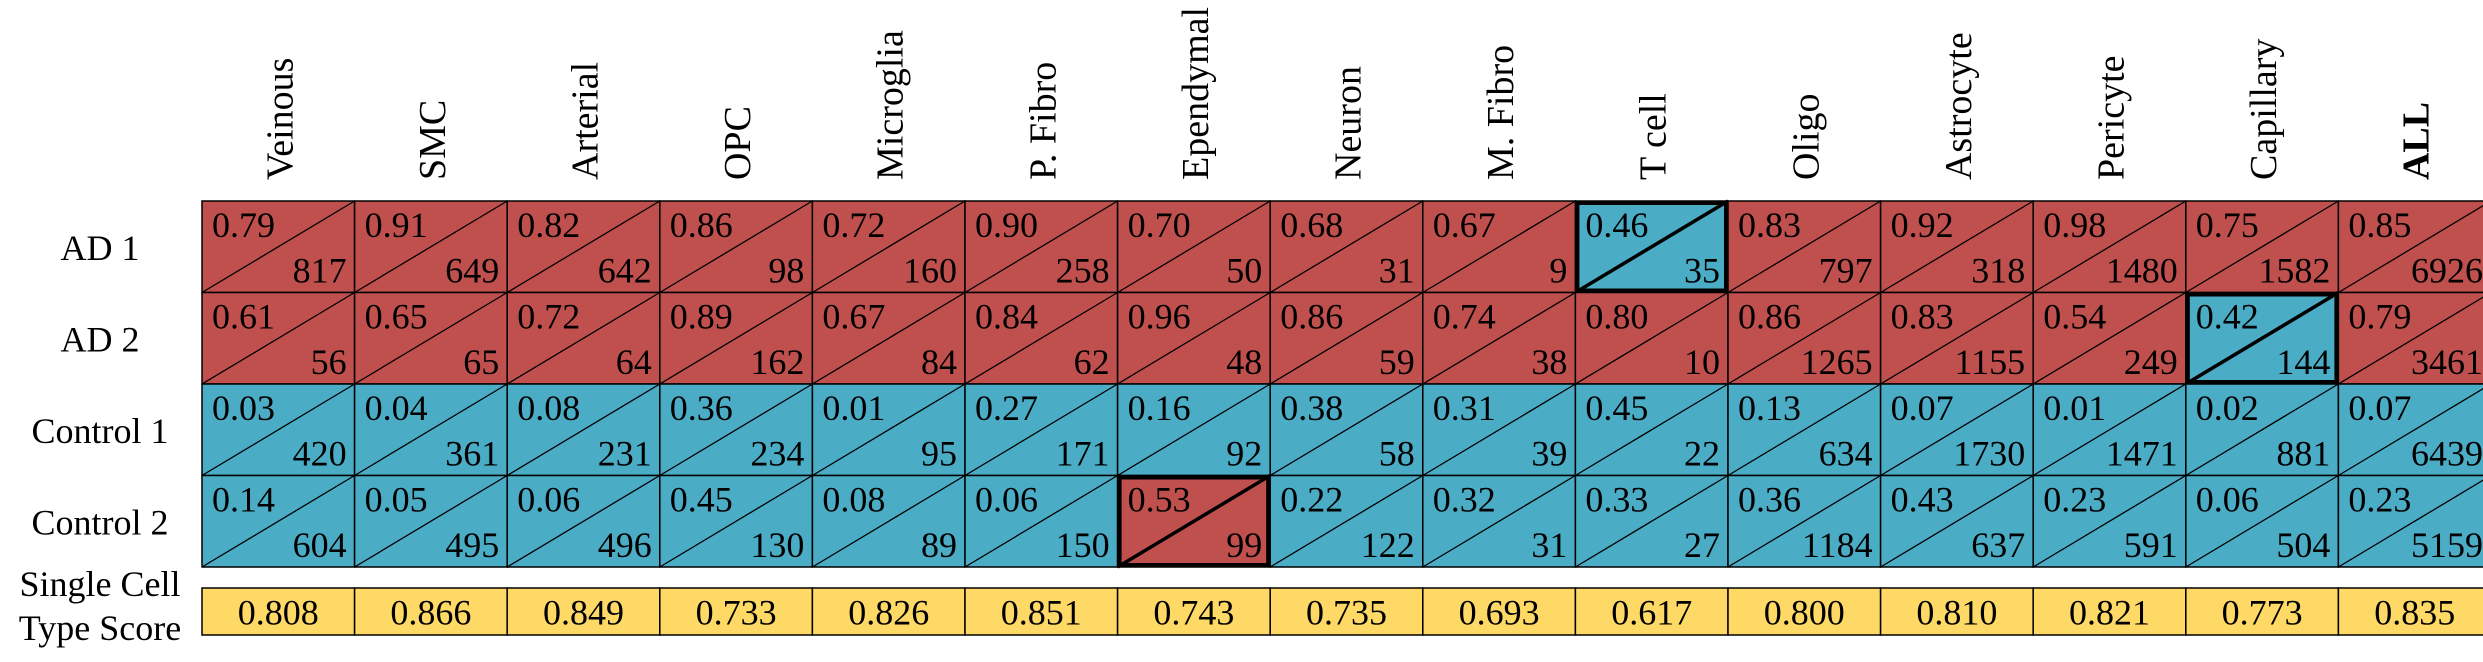  Describe the element at coordinates (396, 317) in the screenshot. I see `cell-score: 0.65` at that location.